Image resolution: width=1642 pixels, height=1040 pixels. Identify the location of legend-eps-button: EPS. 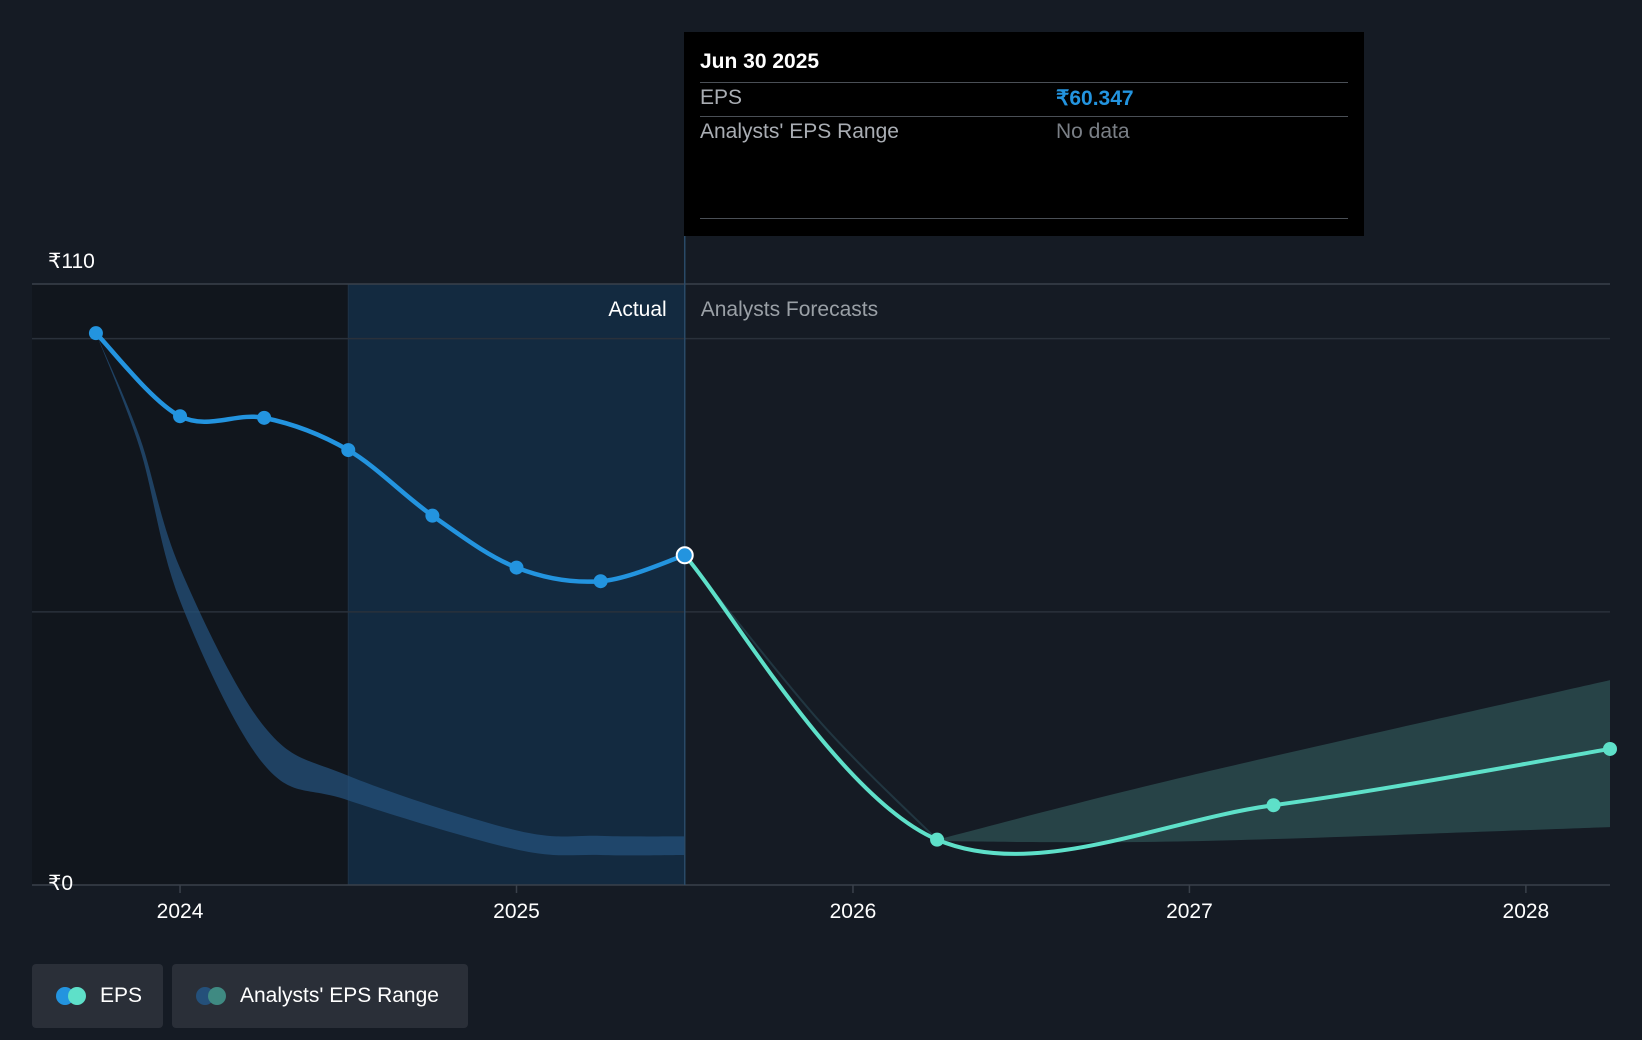
(97, 996).